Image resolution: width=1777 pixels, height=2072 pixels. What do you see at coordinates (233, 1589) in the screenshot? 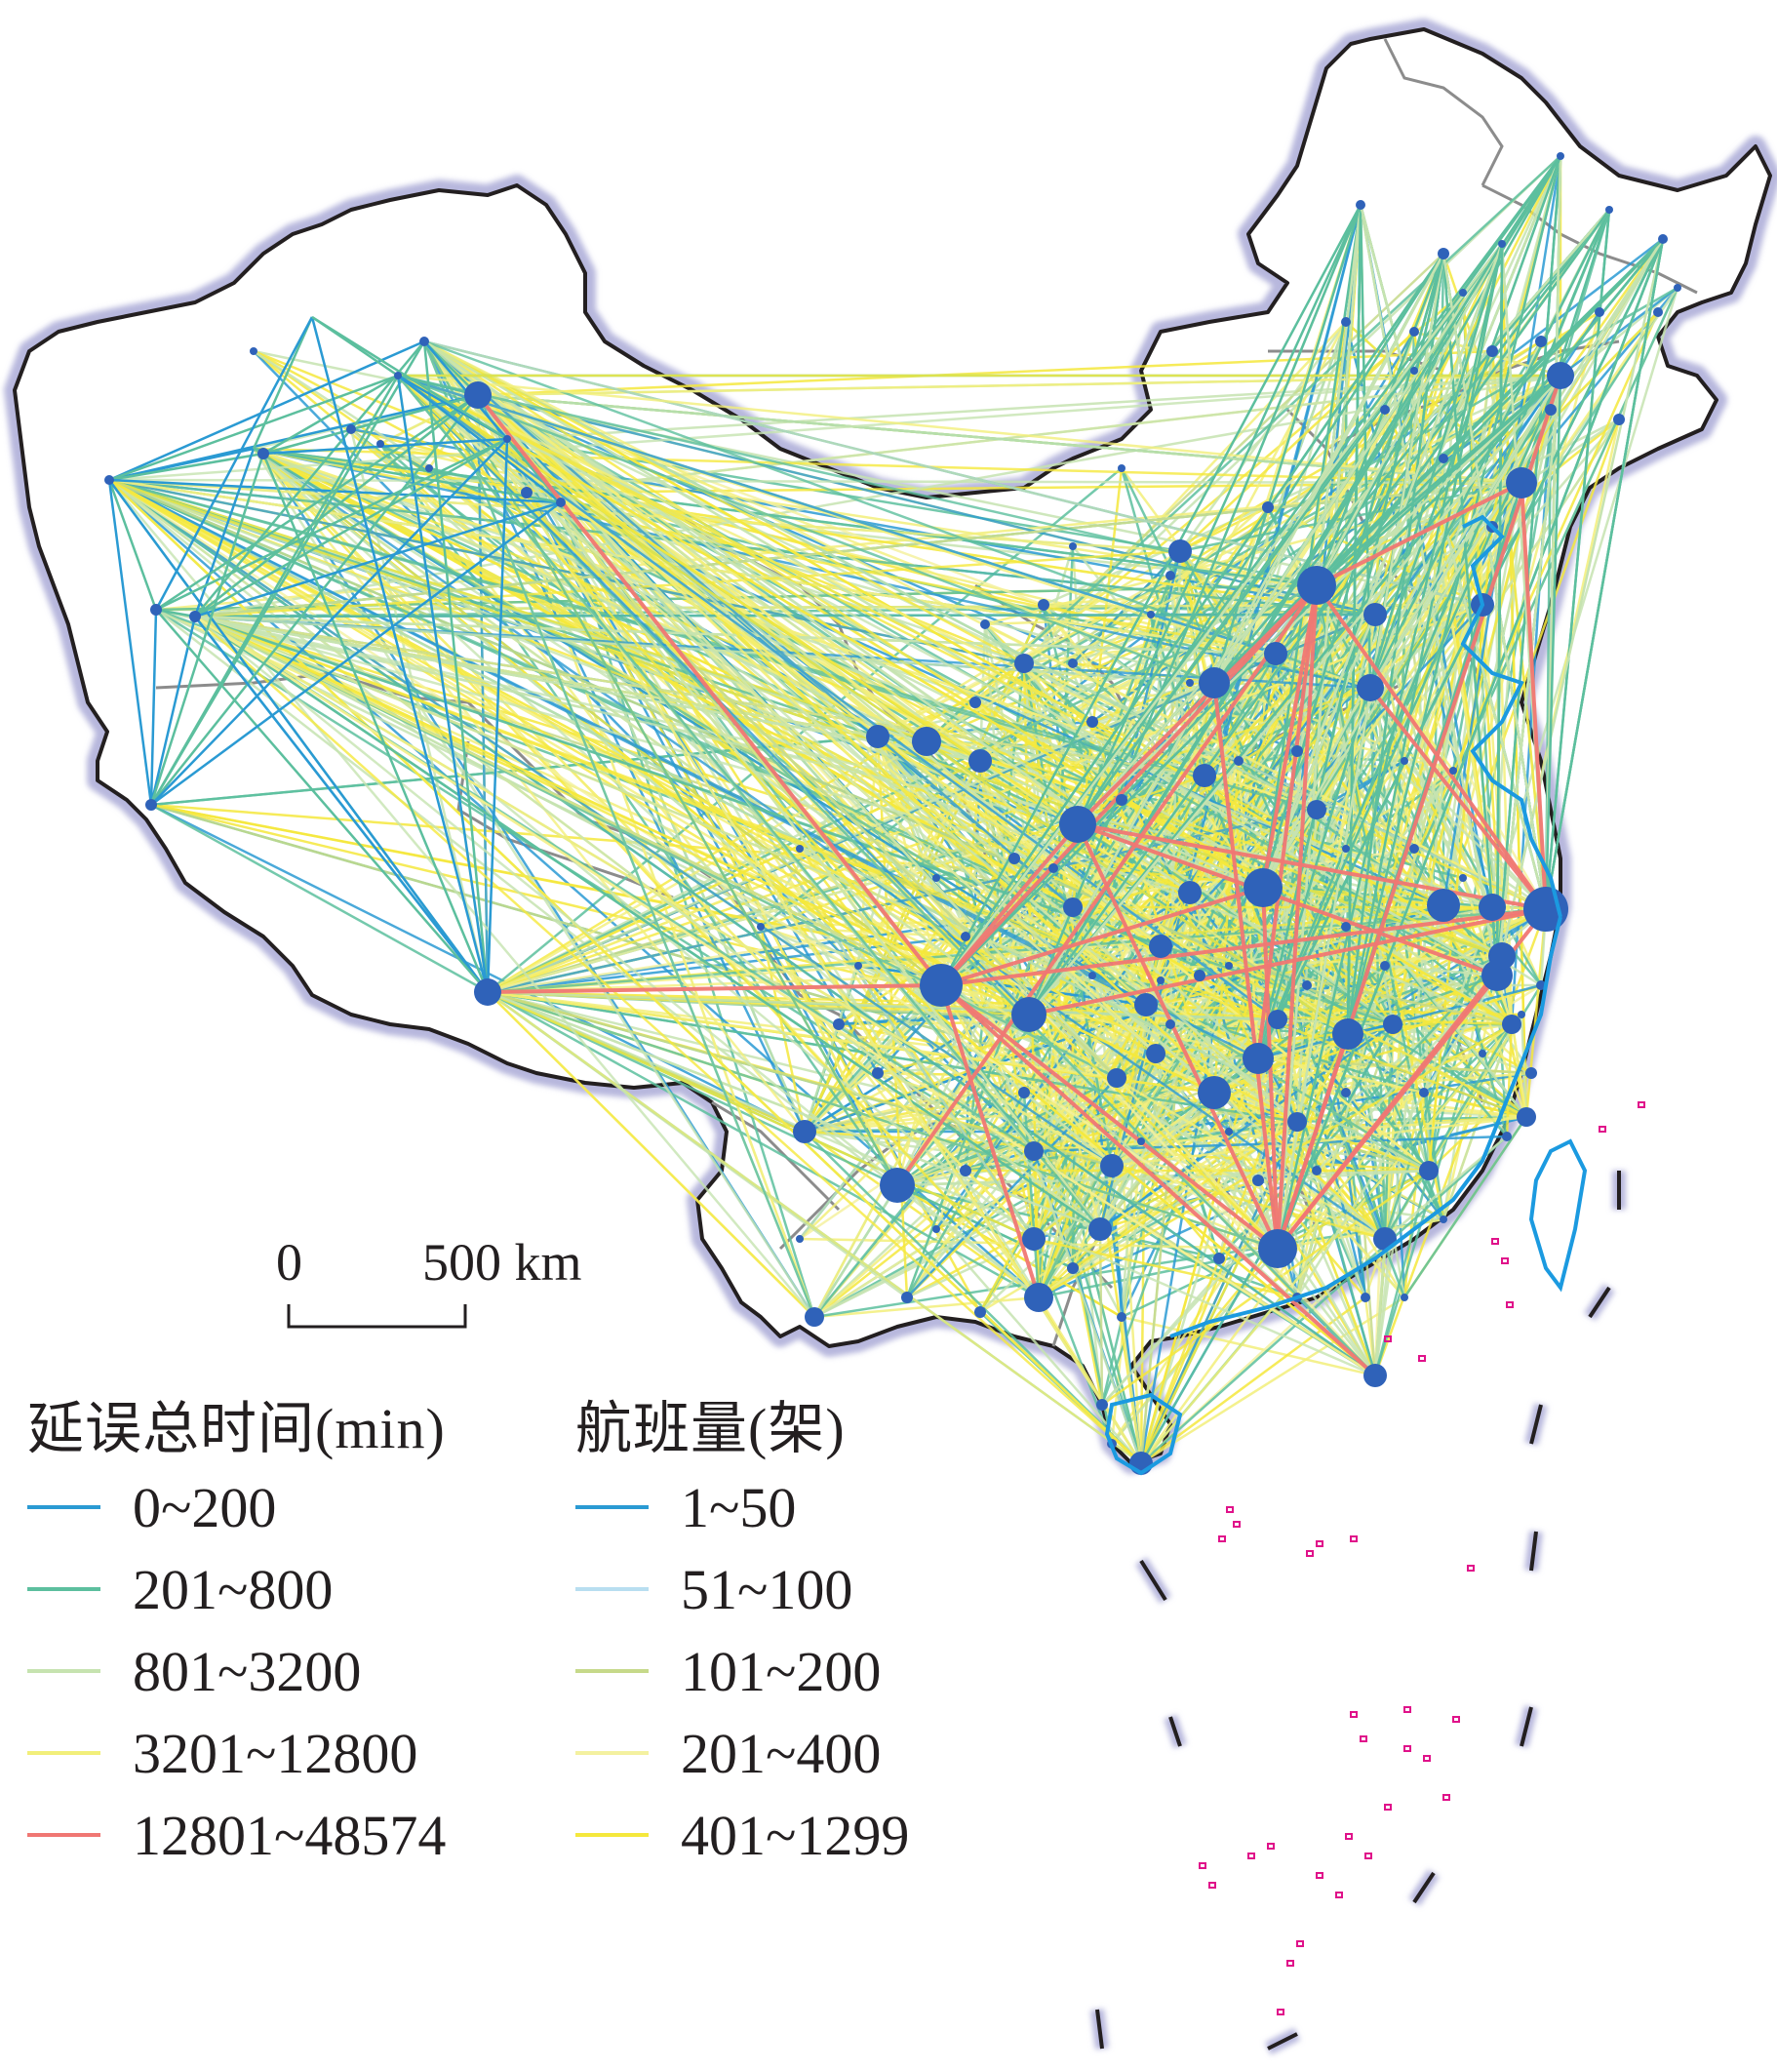
I see `legend-delay-label-1: 201~800` at bounding box center [233, 1589].